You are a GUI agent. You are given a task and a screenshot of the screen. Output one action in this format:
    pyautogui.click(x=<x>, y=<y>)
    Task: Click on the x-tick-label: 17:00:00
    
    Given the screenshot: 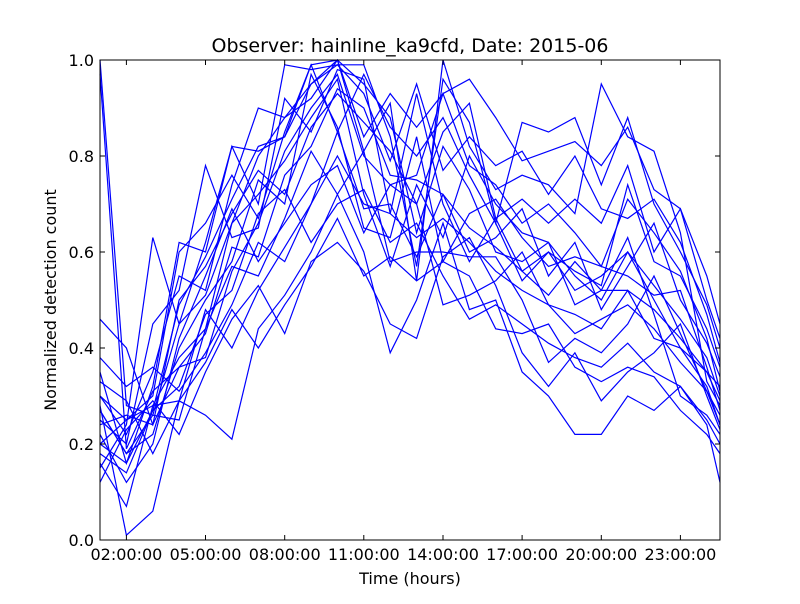 What is the action you would take?
    pyautogui.click(x=522, y=554)
    